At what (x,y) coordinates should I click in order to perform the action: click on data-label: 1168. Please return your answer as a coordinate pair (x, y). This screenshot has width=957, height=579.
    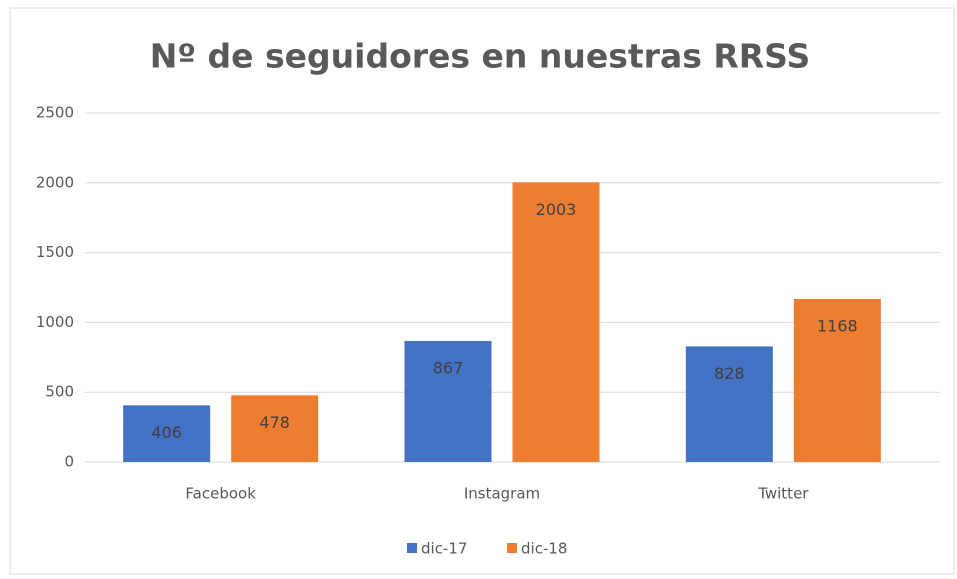
    Looking at the image, I should click on (837, 325).